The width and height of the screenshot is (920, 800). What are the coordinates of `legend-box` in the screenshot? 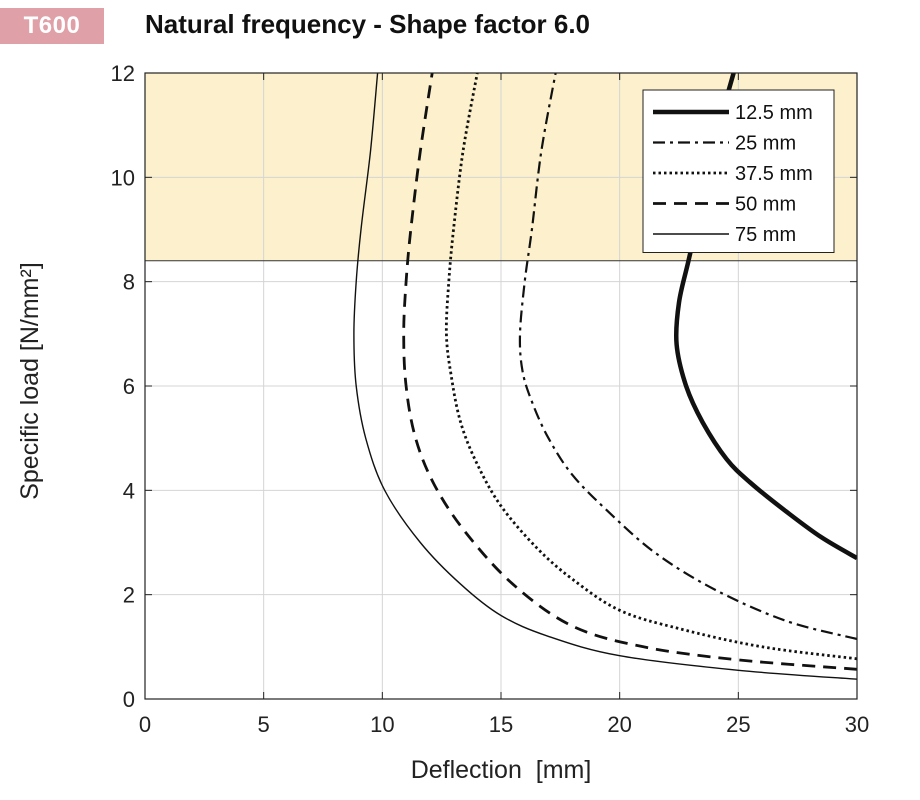 It's located at (738, 171).